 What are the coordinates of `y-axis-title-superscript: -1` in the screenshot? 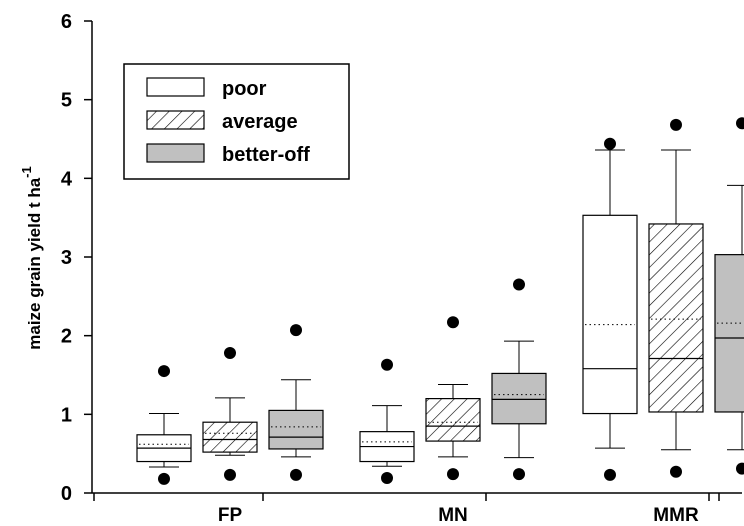 It's located at (26, 172).